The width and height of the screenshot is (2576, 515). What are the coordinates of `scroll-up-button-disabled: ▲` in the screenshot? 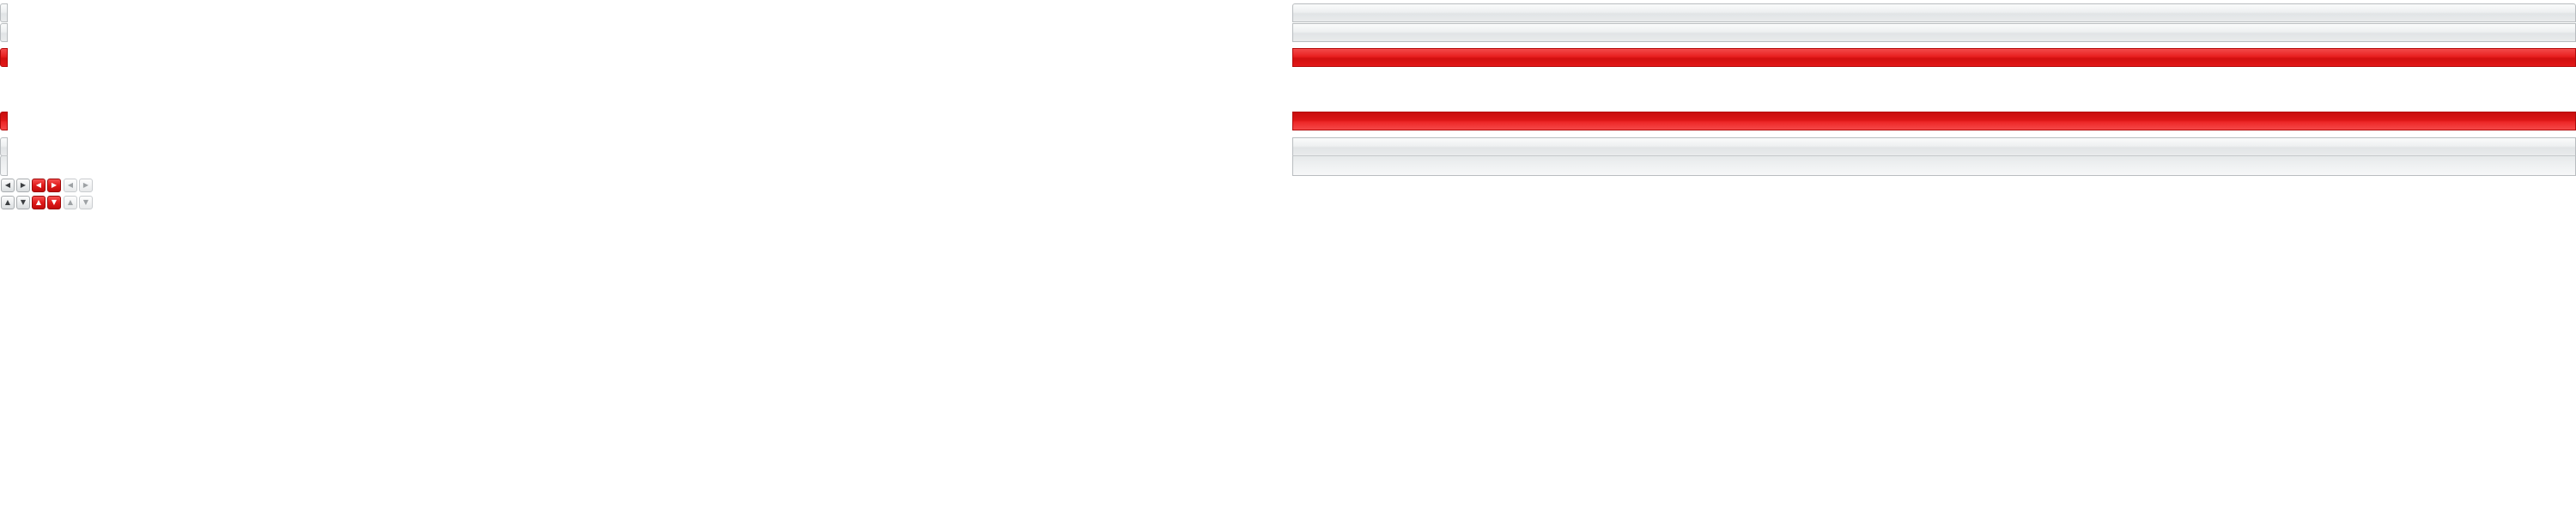 It's located at (70, 202).